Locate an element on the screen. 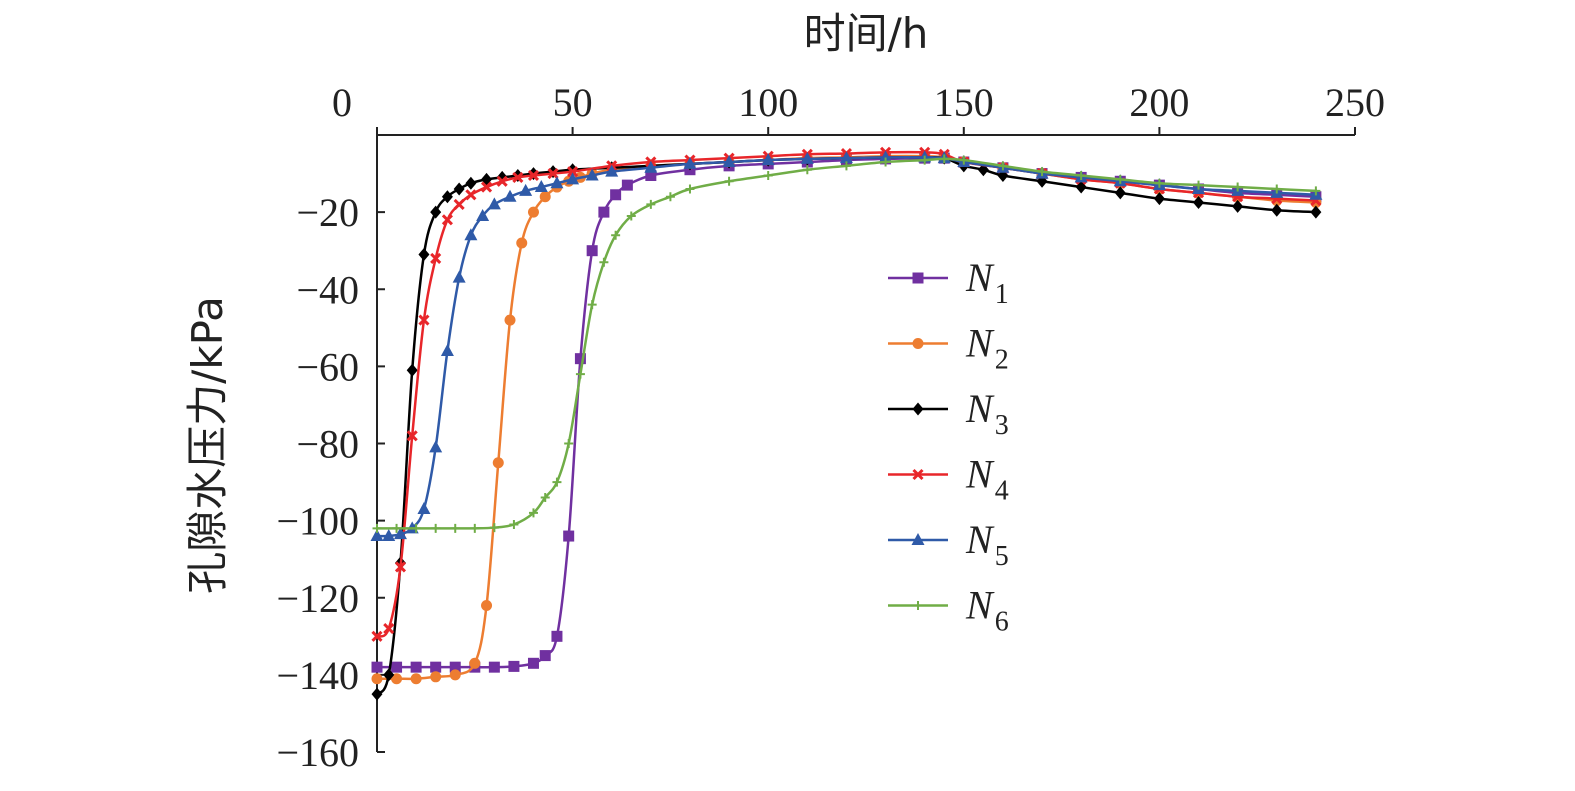 The width and height of the screenshot is (1575, 791). y-tick-label: −60 is located at coordinates (327, 366).